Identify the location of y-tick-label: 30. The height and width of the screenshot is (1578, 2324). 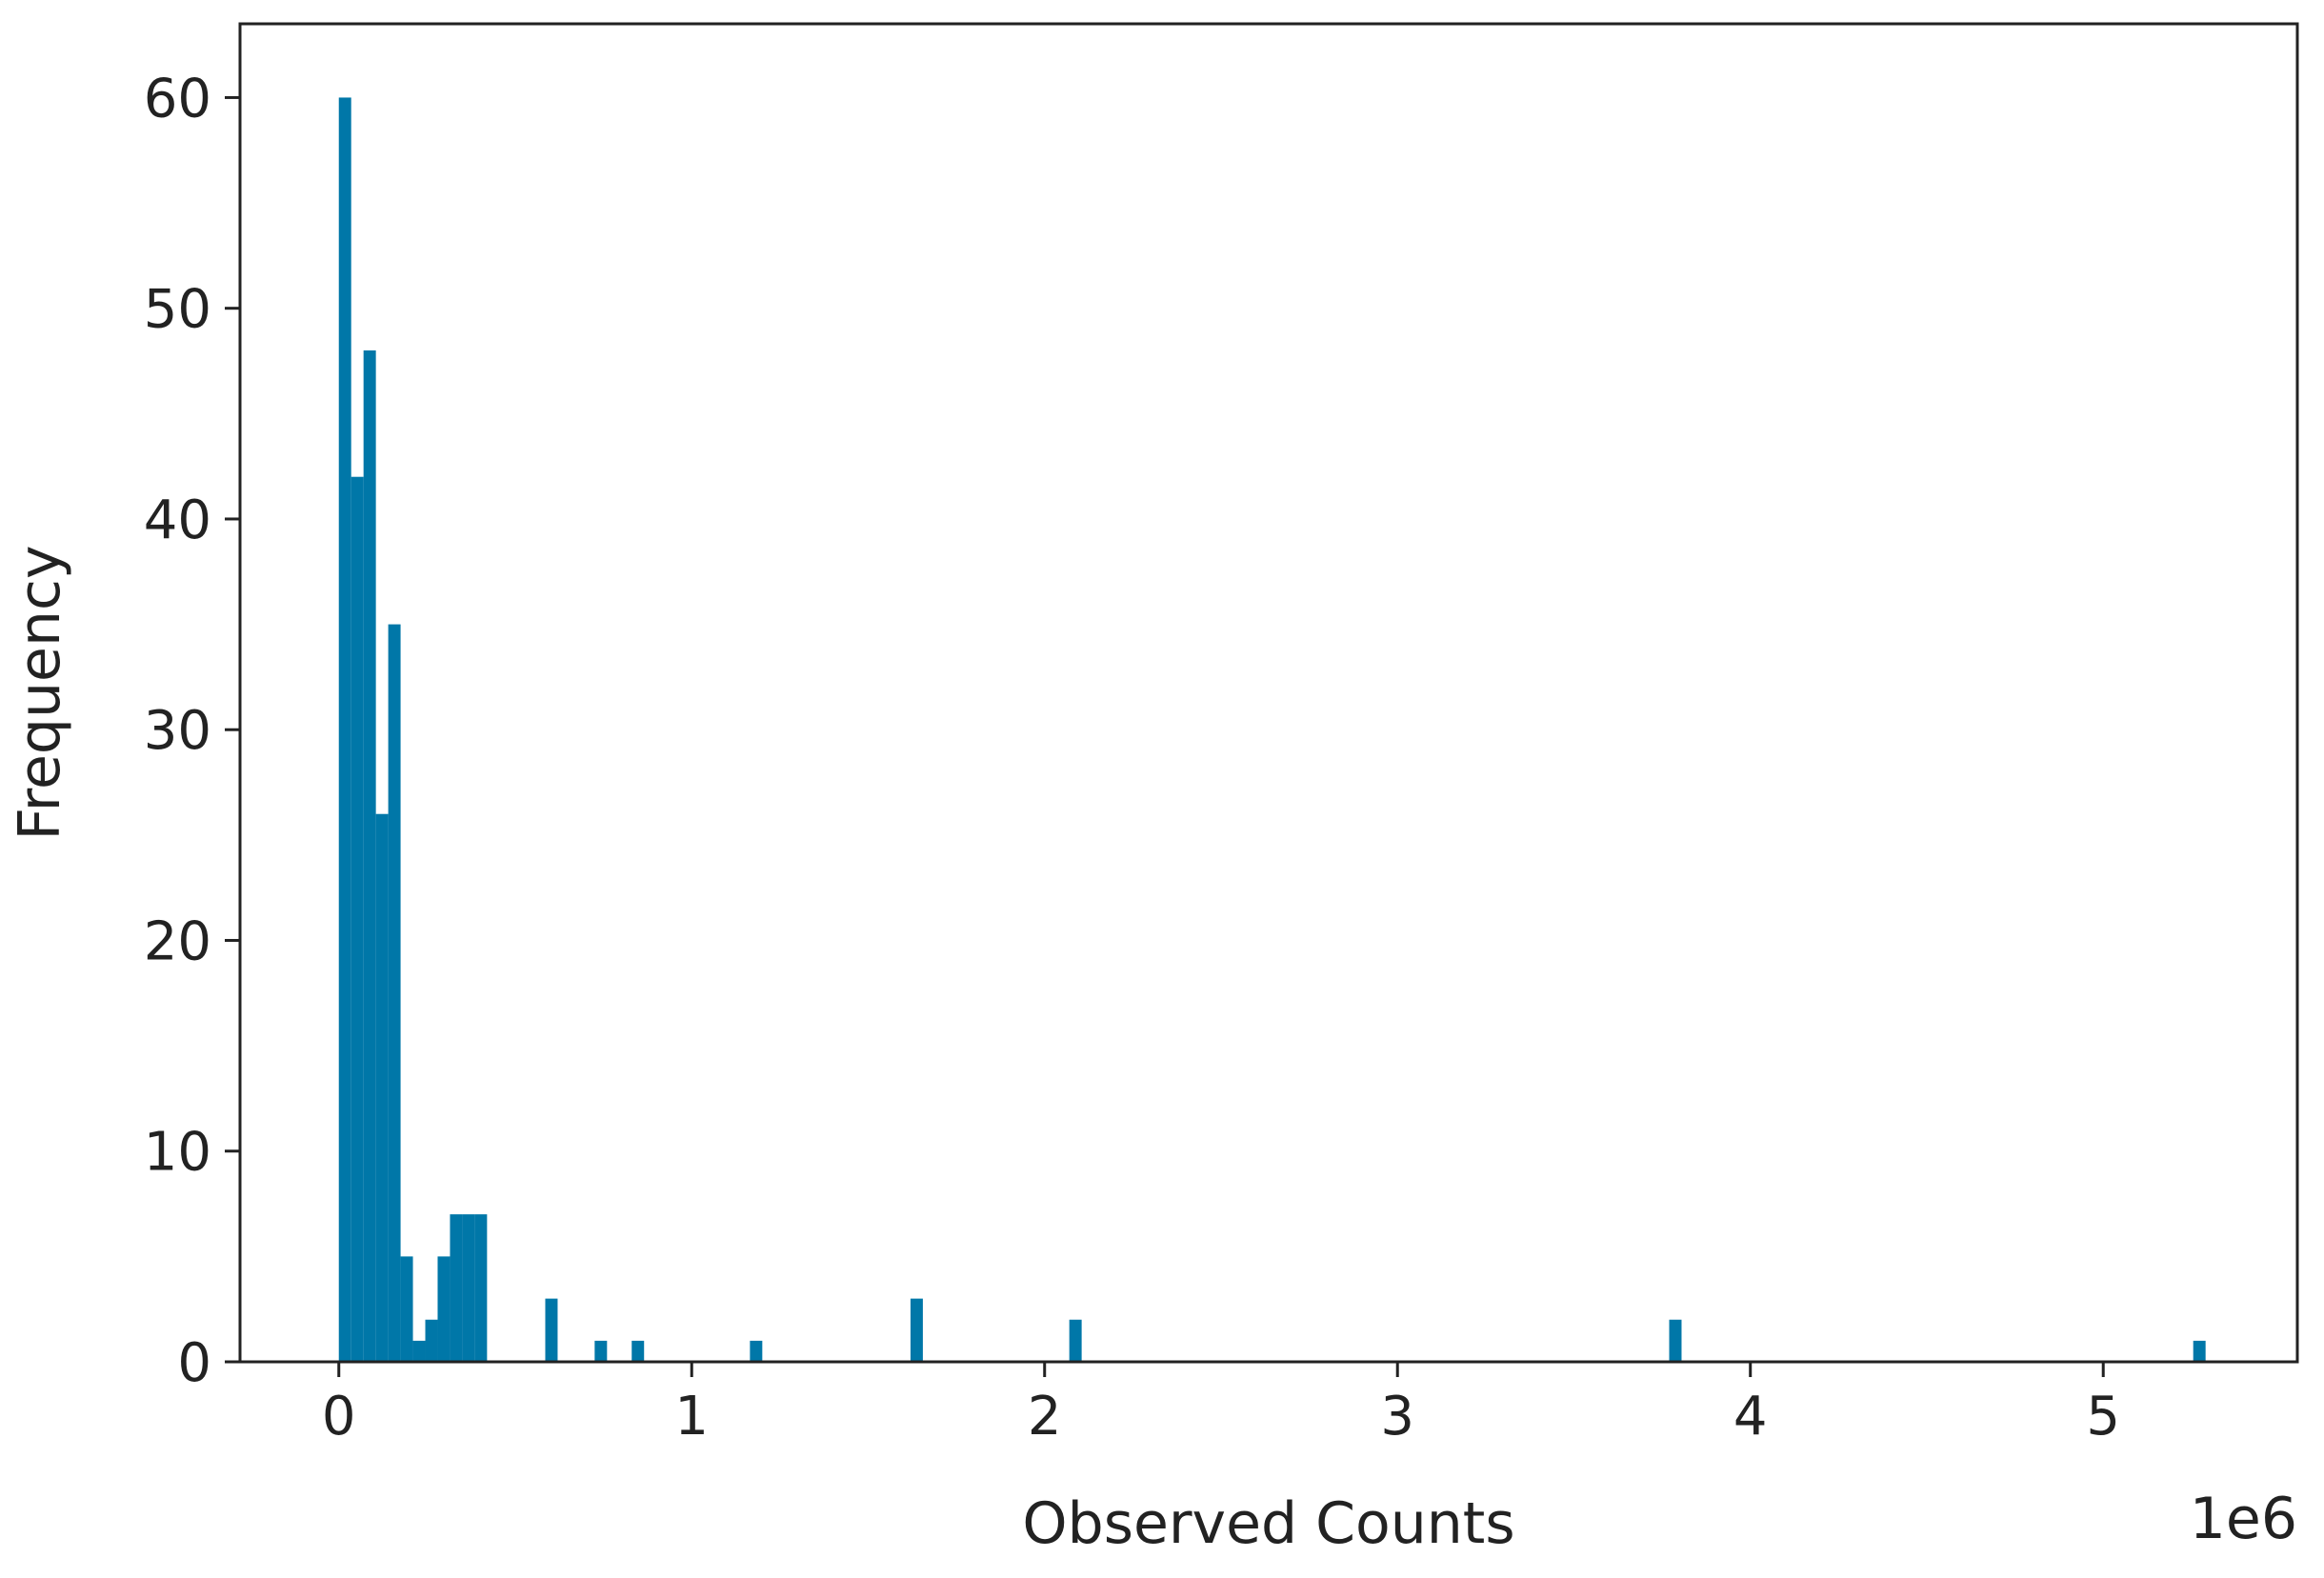
(178, 731).